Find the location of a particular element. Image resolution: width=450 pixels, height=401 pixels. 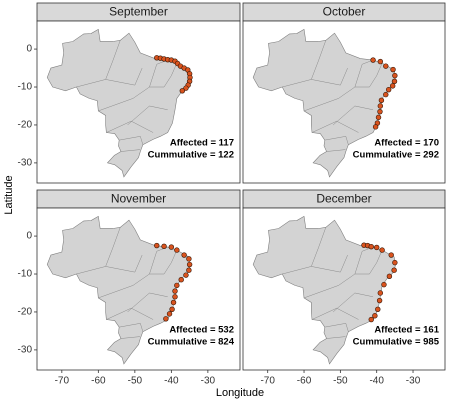

annotation: Affected = 532 is located at coordinates (201, 330).